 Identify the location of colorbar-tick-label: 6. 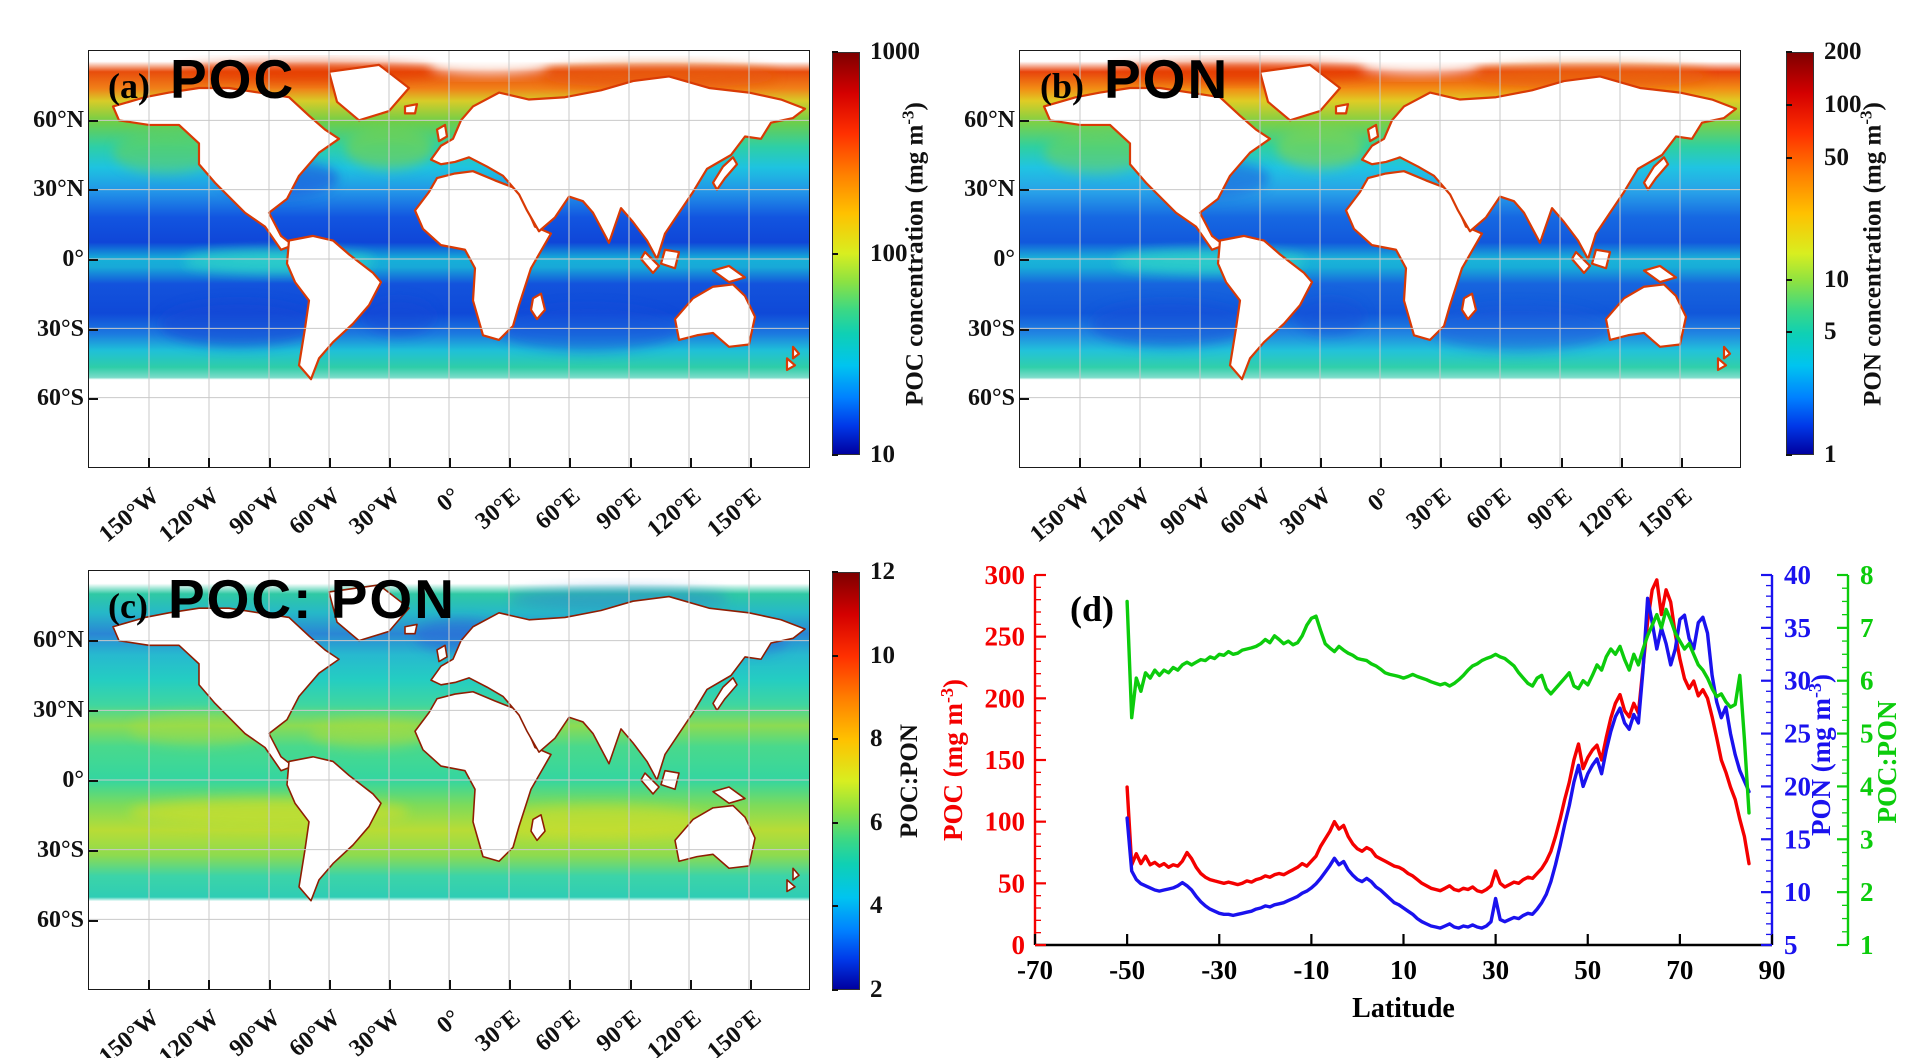
(876, 822).